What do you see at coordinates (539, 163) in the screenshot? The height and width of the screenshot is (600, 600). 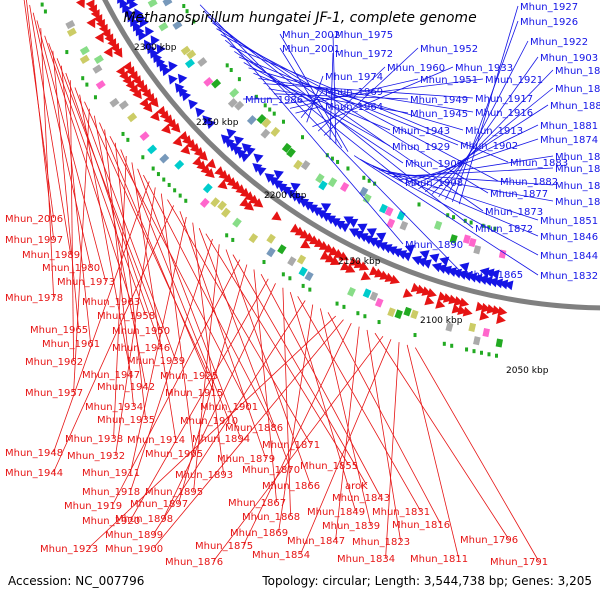 I see `forward-gene-label: Mhun_1883` at bounding box center [539, 163].